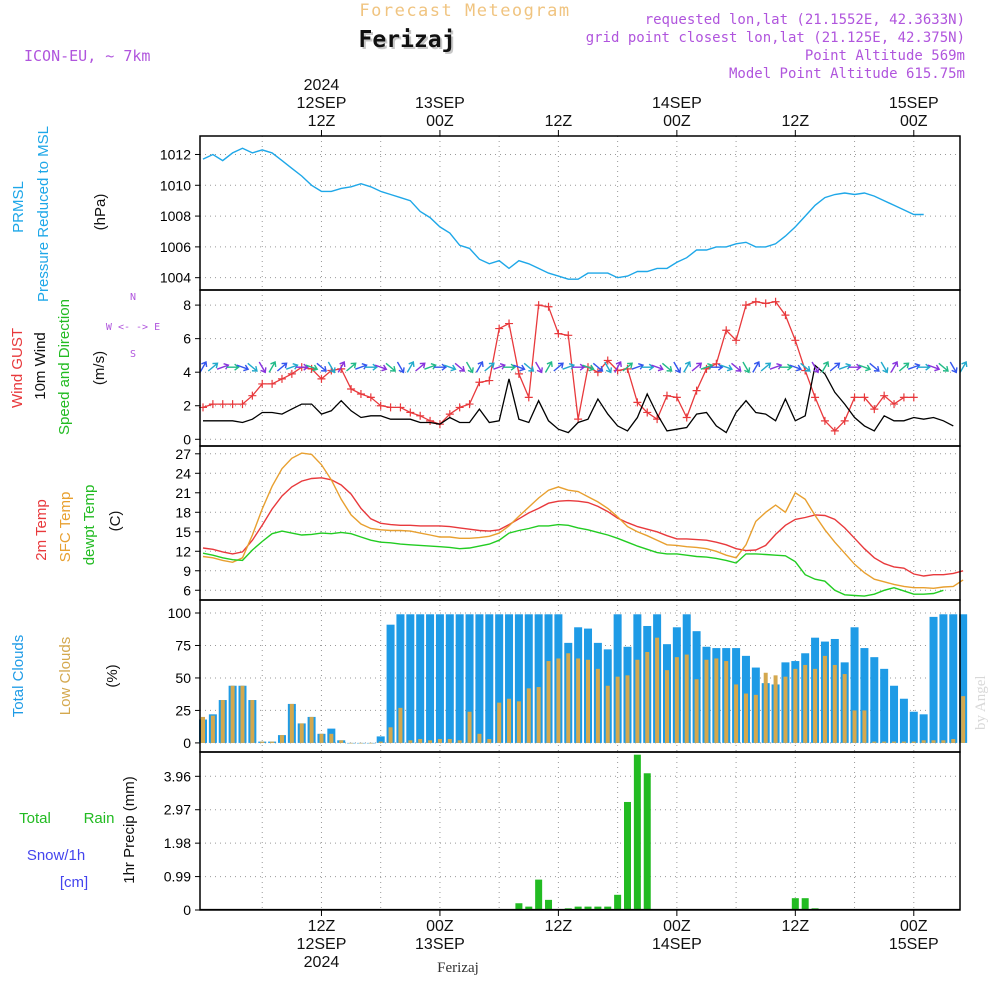 This screenshot has height=1000, width=1000. Describe the element at coordinates (409, 42) in the screenshot. I see `location-title-shadow: Ferizaj` at that location.